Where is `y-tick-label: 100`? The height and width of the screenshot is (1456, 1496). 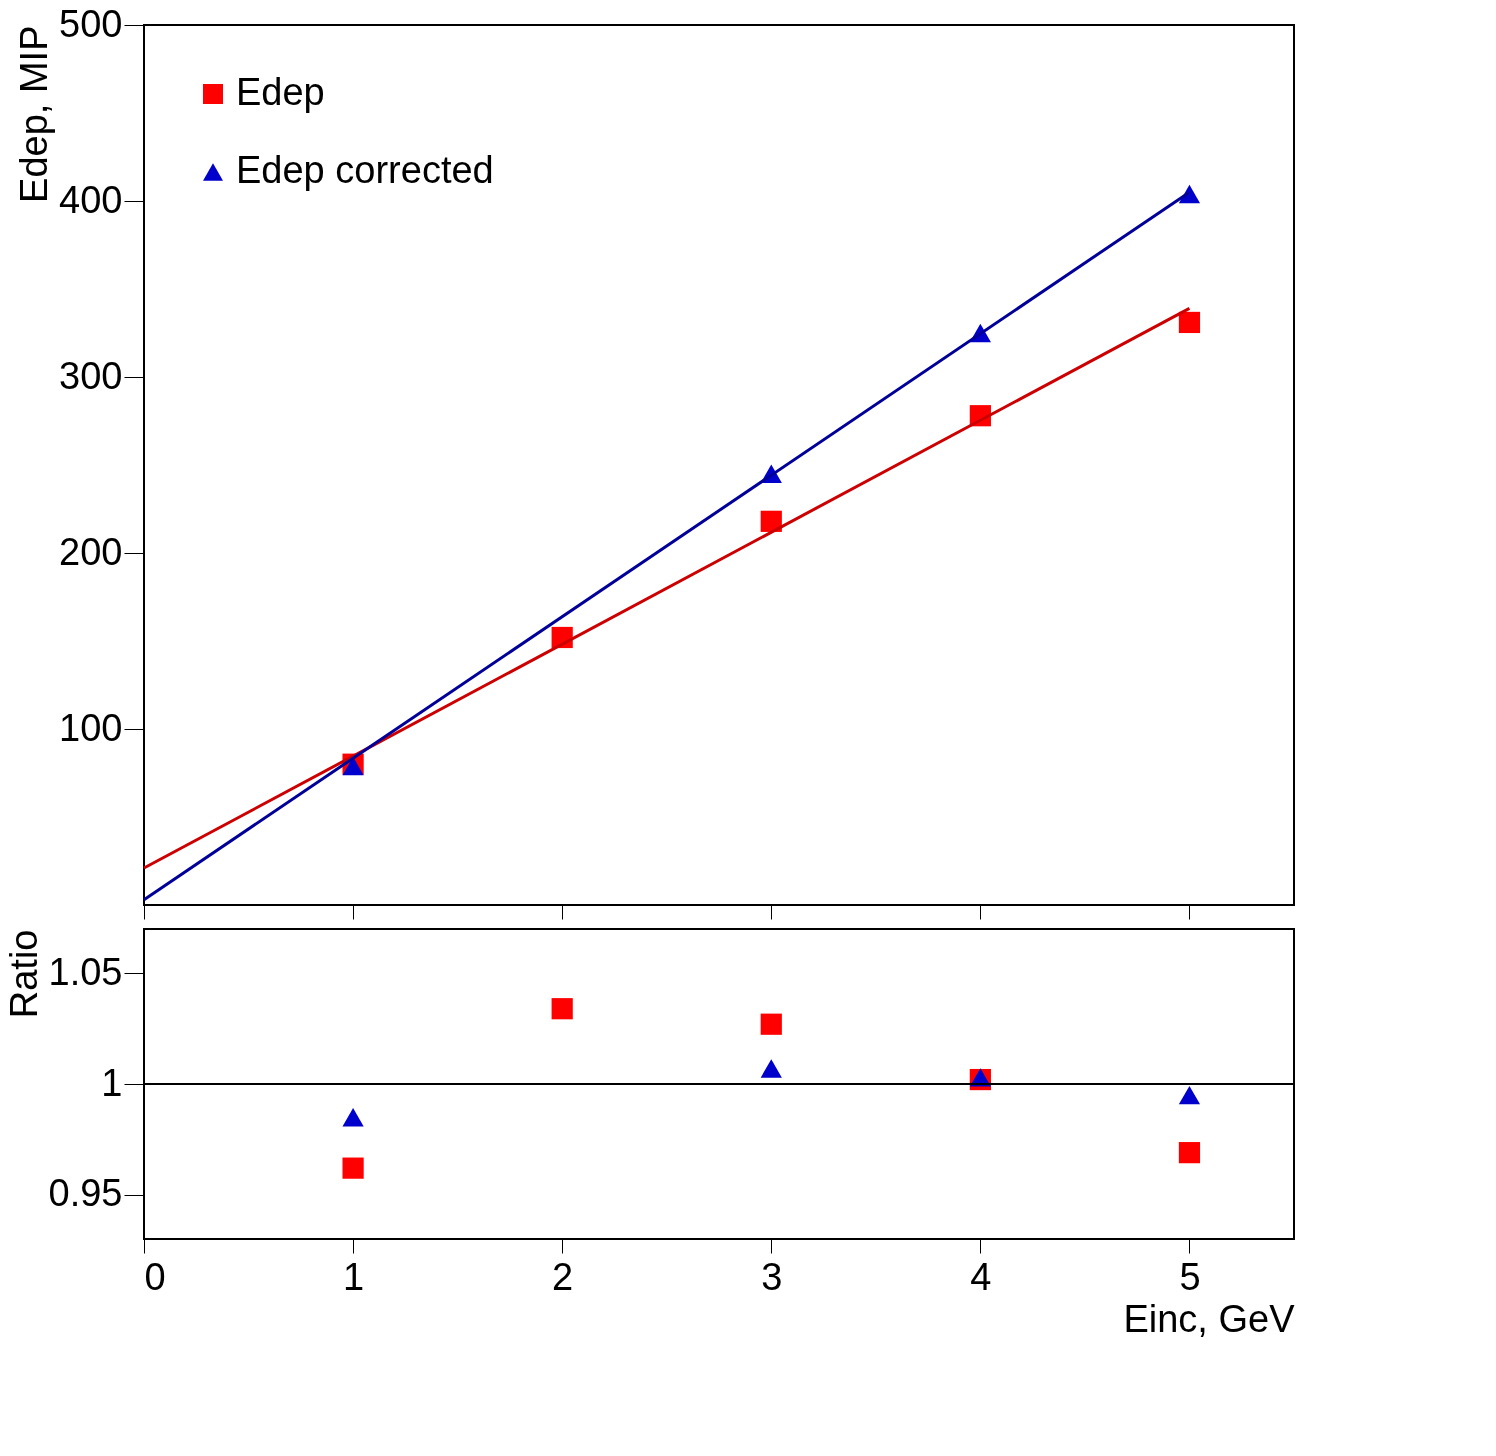
y-tick-label: 100 is located at coordinates (91, 727).